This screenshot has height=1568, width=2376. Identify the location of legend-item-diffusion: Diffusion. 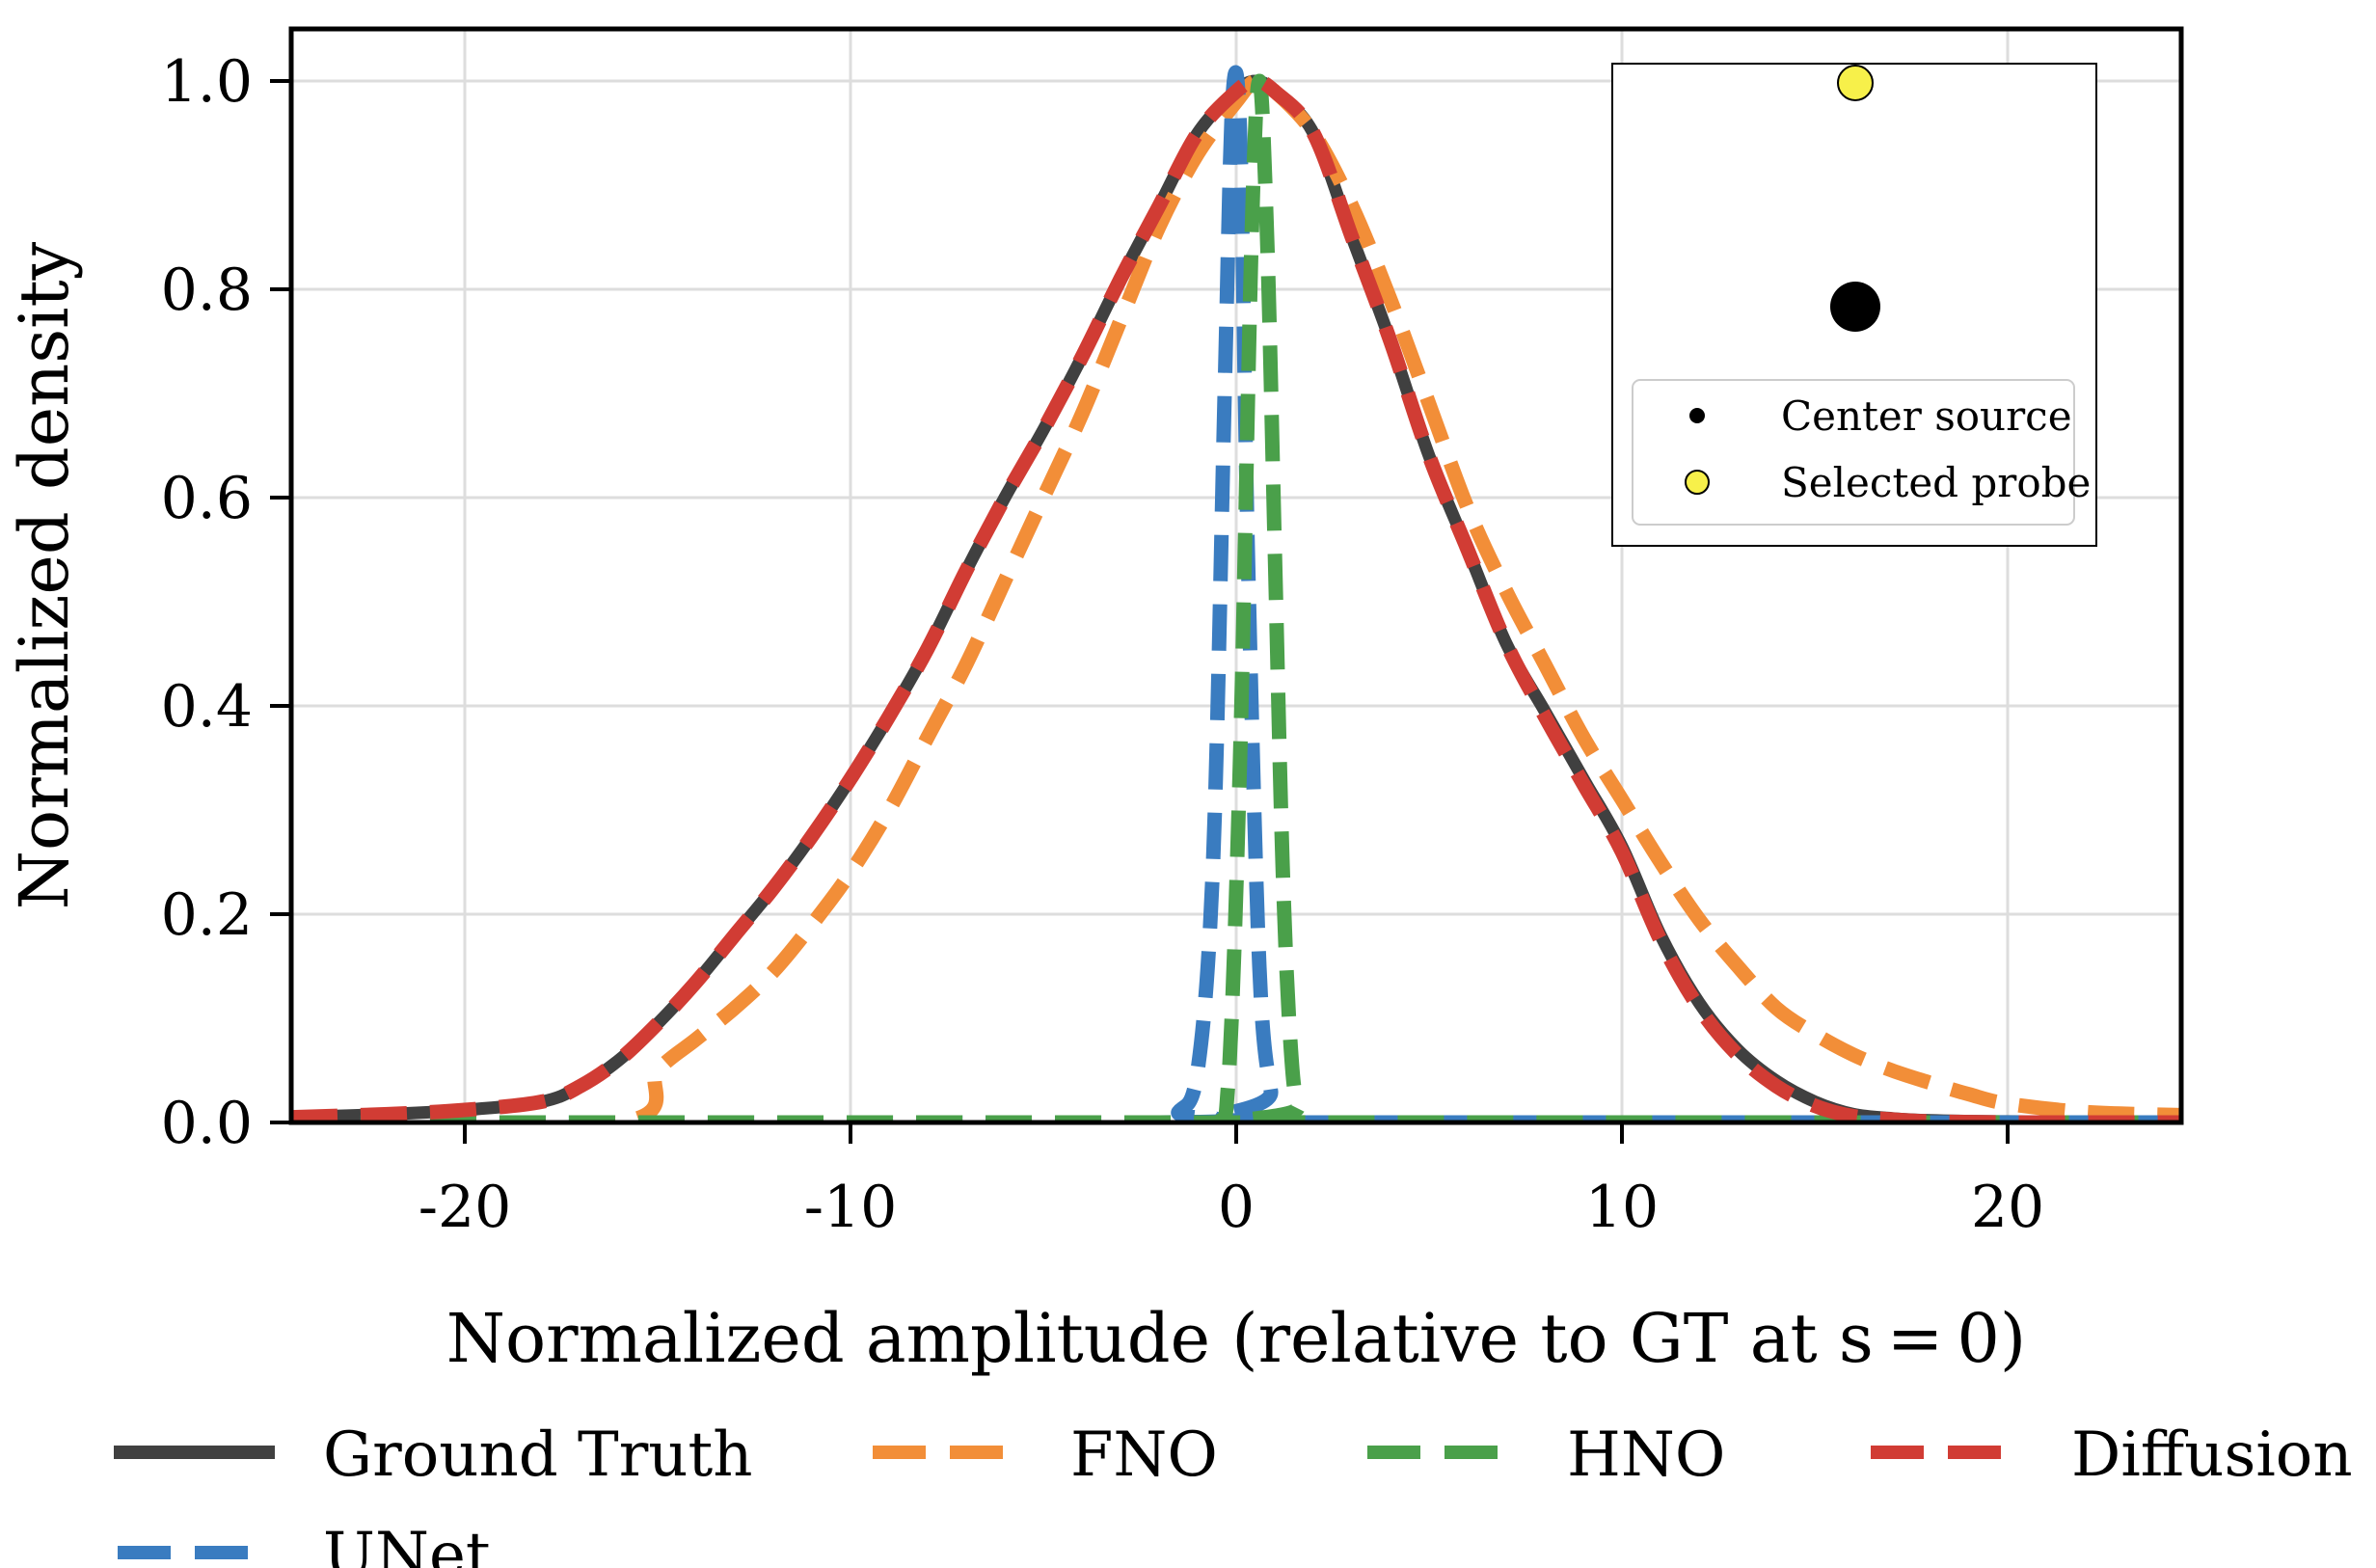
(2112, 1455).